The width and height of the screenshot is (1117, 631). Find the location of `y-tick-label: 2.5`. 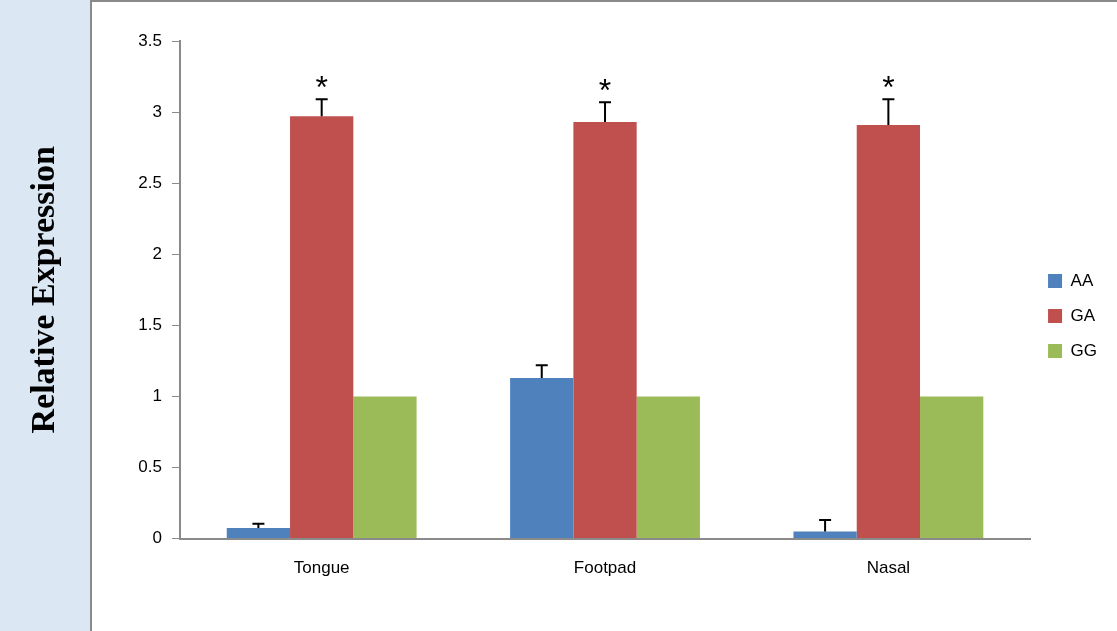

y-tick-label: 2.5 is located at coordinates (150, 182).